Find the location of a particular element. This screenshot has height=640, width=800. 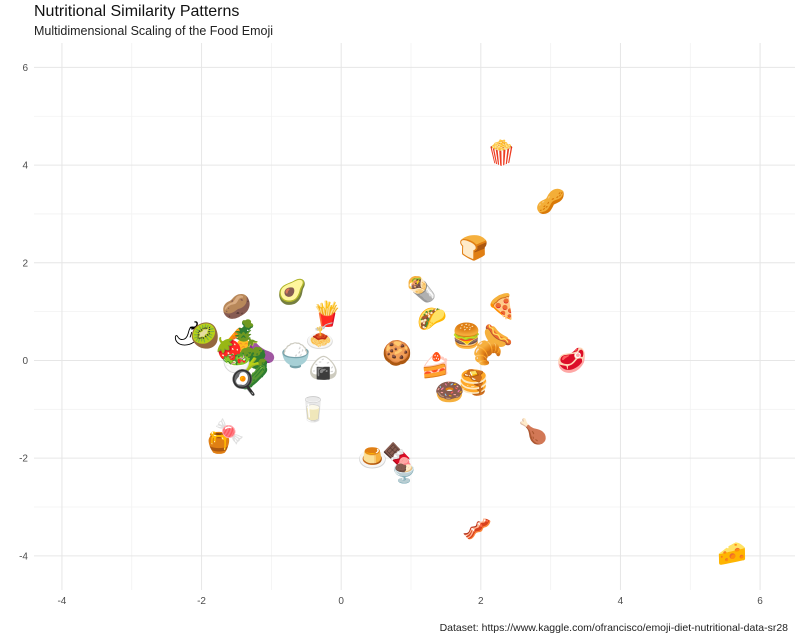

x-tick-label: -2 is located at coordinates (201, 601).